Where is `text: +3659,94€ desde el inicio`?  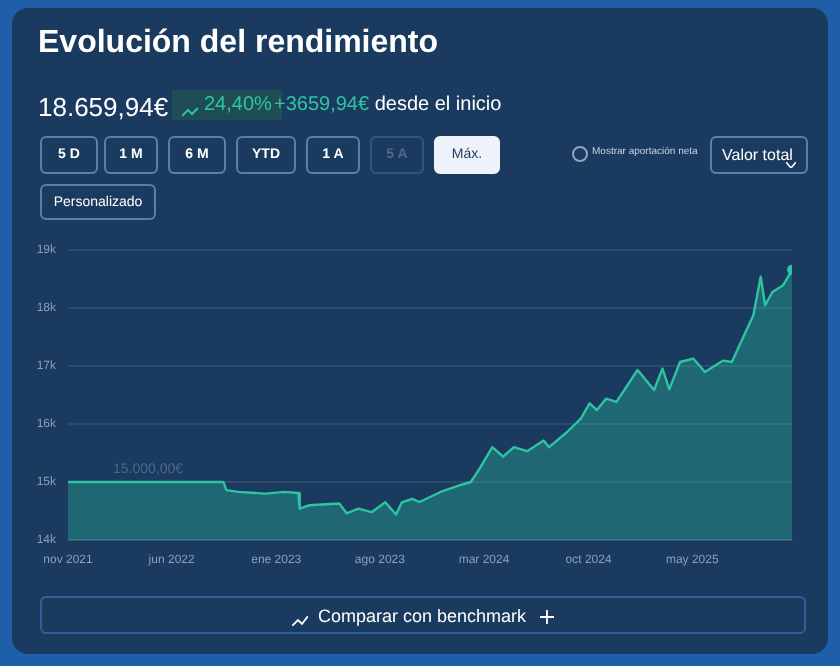 text: +3659,94€ desde el inicio is located at coordinates (388, 105).